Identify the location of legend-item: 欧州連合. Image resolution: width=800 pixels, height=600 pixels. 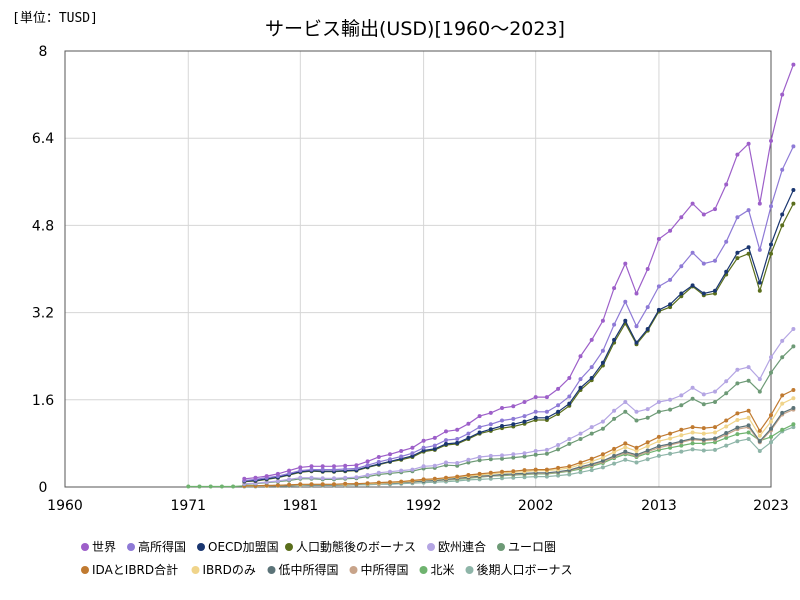
(456, 546).